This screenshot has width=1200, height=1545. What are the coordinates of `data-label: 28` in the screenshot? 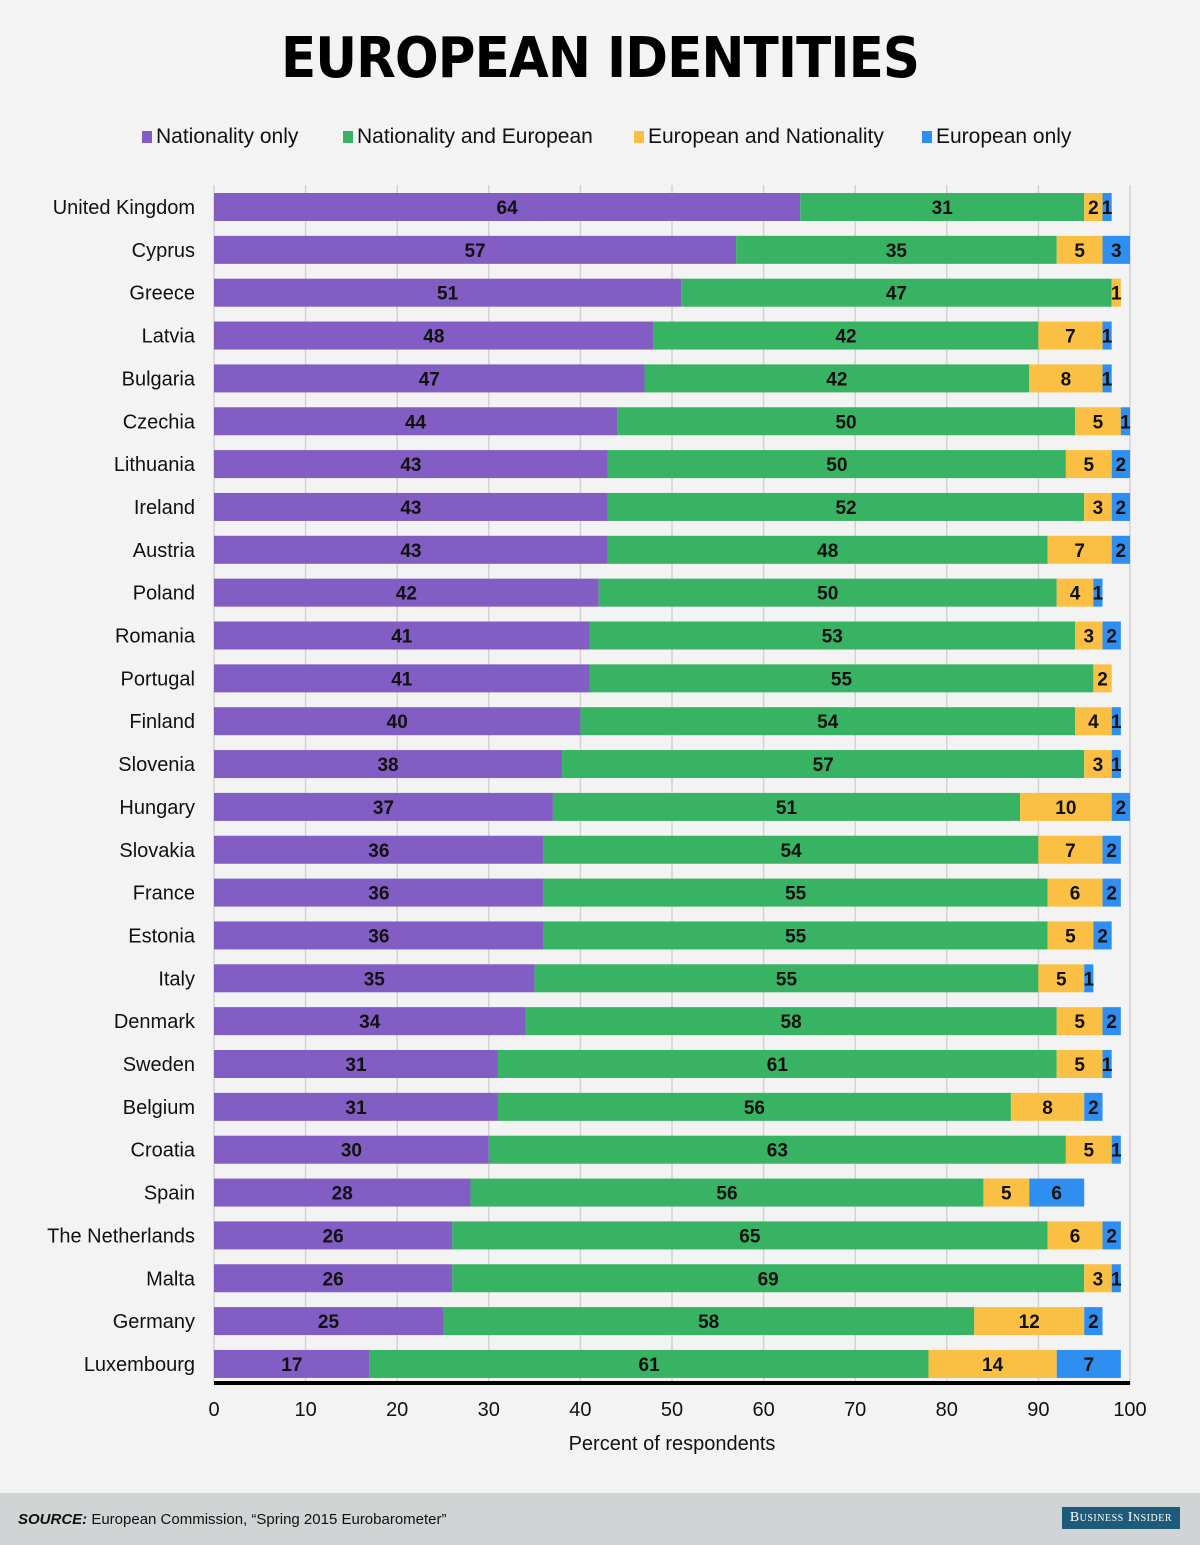 It's located at (342, 1194).